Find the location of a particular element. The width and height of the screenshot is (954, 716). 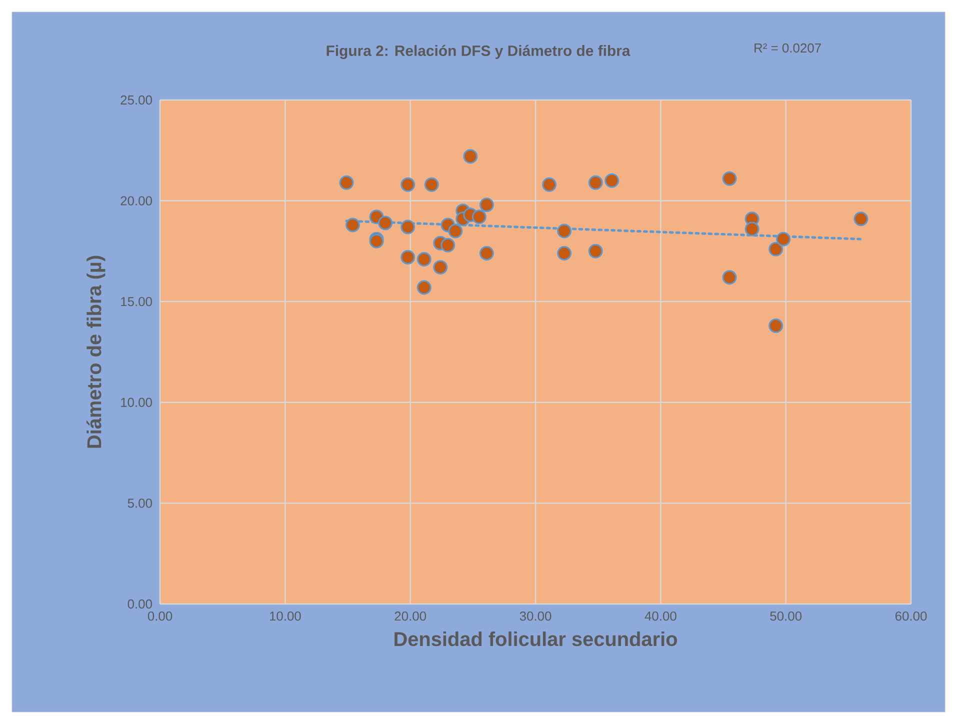

y-tick-label: 20.00 is located at coordinates (136, 201).